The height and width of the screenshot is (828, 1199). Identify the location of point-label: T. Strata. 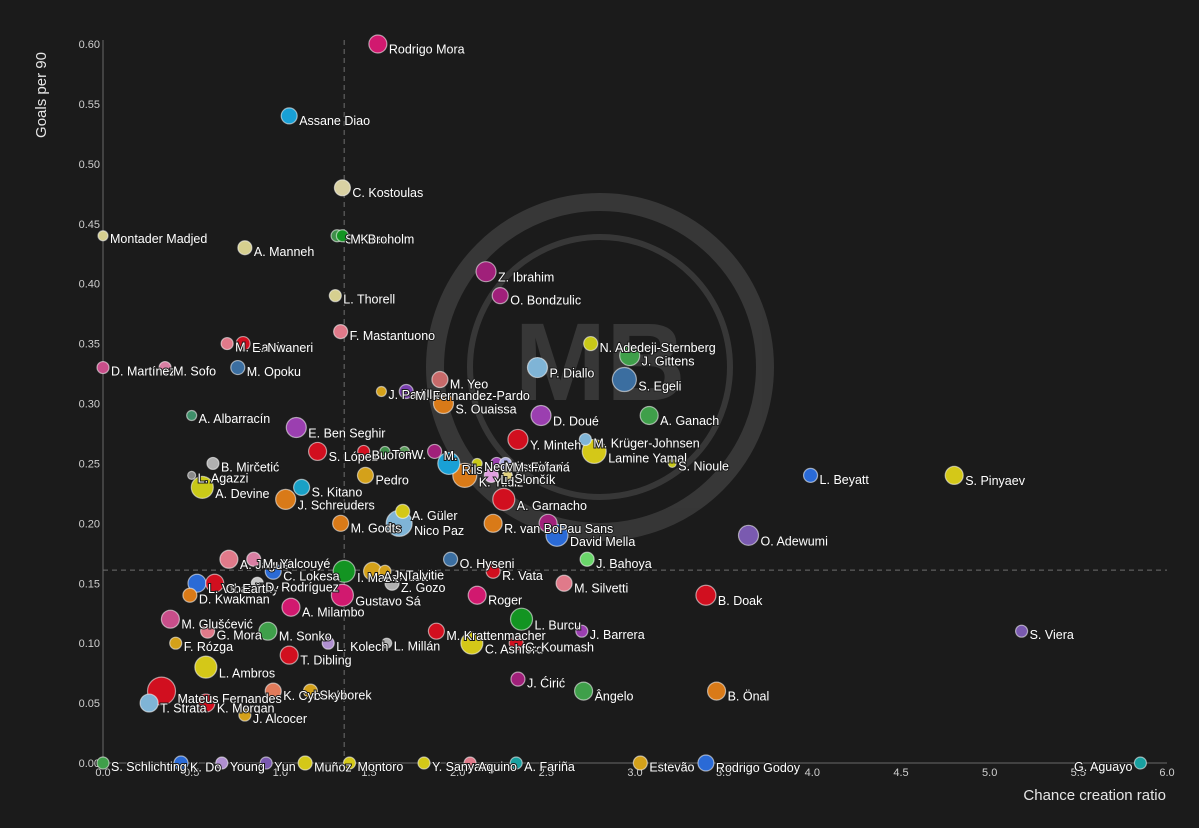
(183, 709).